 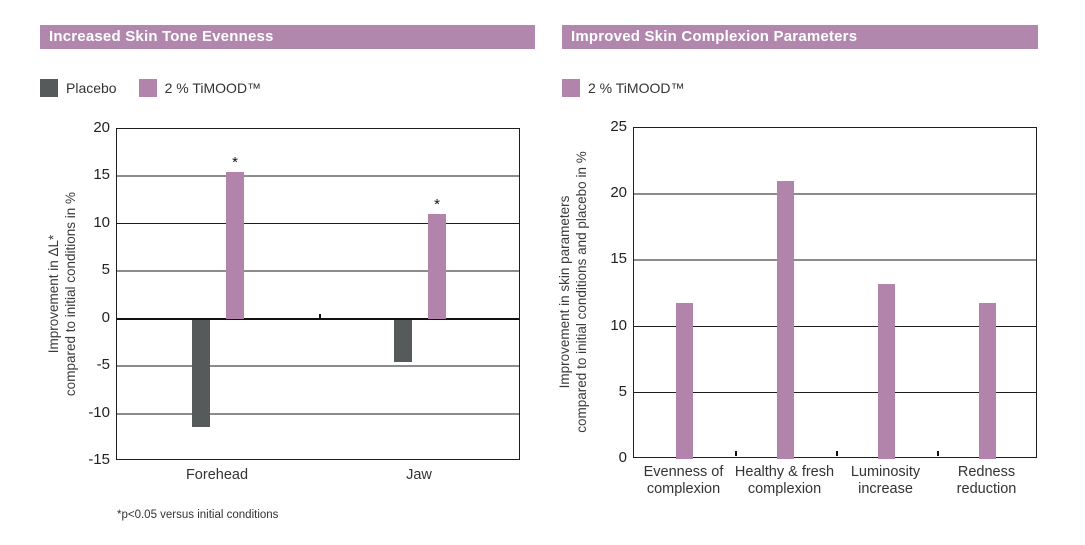 What do you see at coordinates (213, 88) in the screenshot?
I see `legend-label-timood: 2 % TiMOOD™` at bounding box center [213, 88].